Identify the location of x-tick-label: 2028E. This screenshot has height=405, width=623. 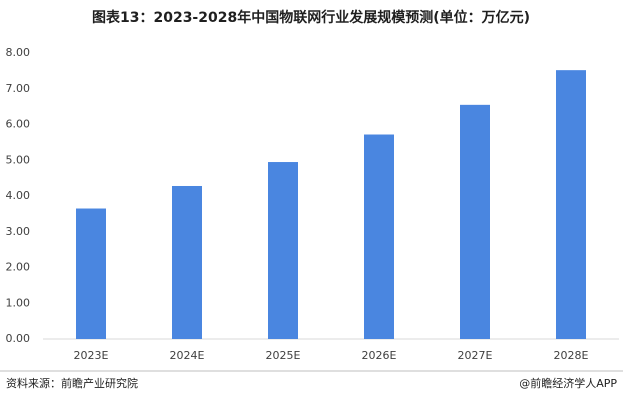
(571, 355).